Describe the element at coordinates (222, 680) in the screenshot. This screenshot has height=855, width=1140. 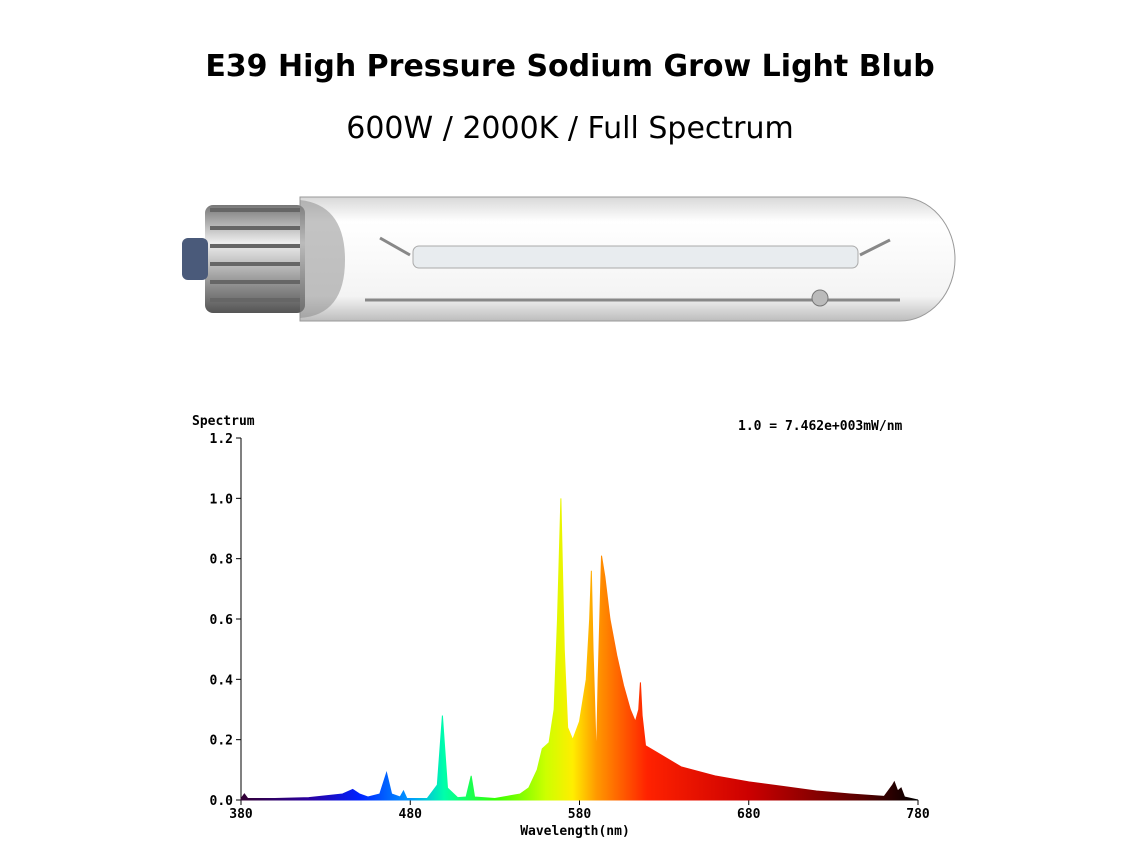
I see `y-tick-label: 0.4` at that location.